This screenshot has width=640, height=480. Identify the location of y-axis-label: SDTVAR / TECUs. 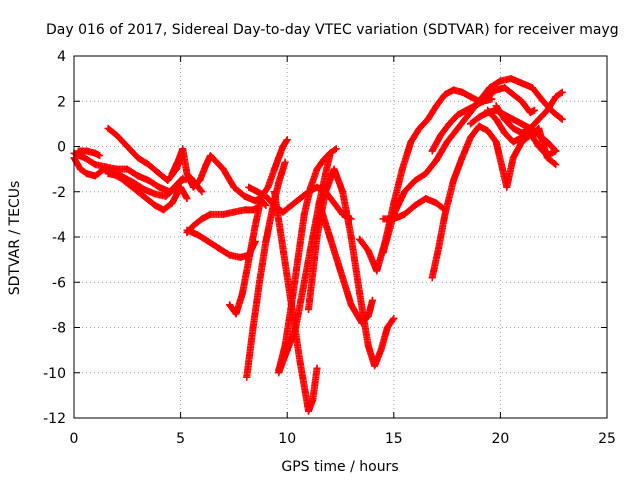
(15, 238).